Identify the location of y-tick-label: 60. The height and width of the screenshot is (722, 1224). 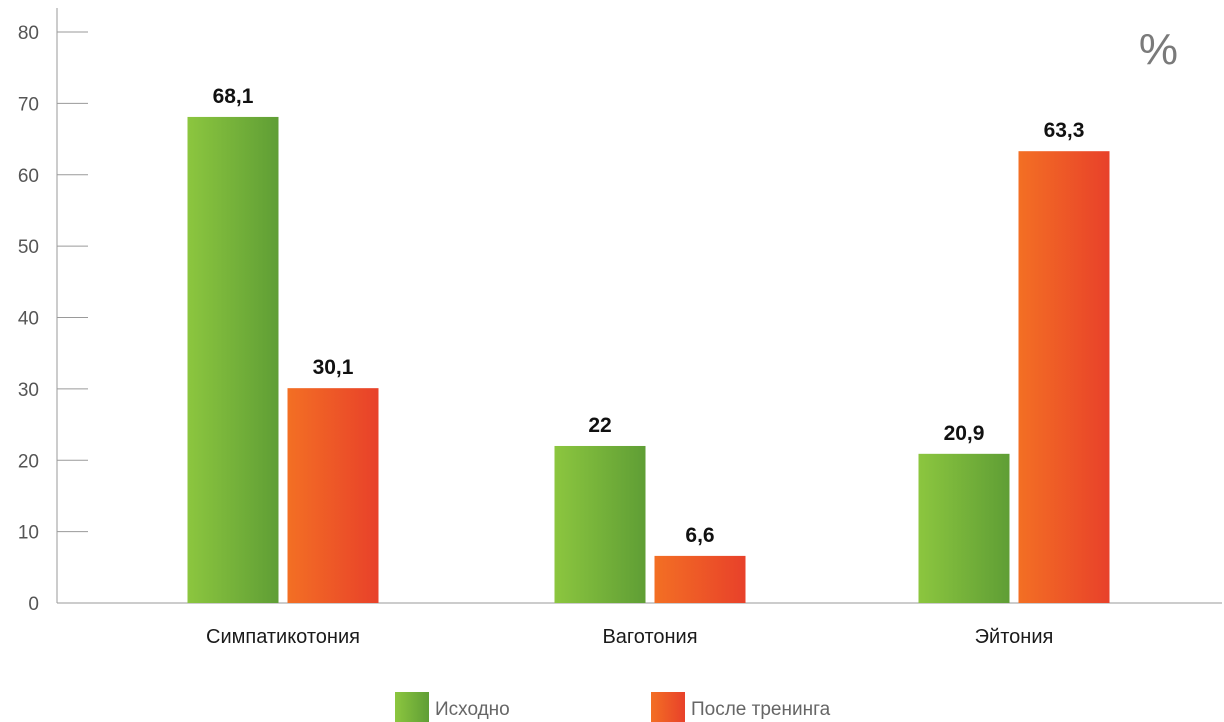
(28, 176).